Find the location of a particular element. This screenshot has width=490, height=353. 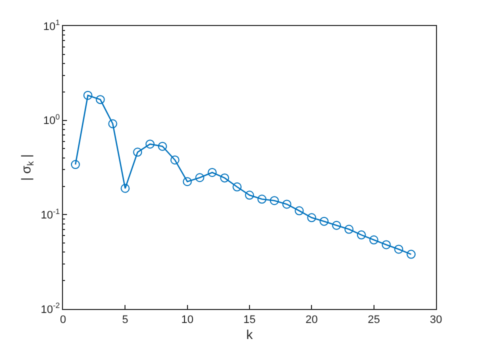

x-tick-label: 15 is located at coordinates (249, 320).